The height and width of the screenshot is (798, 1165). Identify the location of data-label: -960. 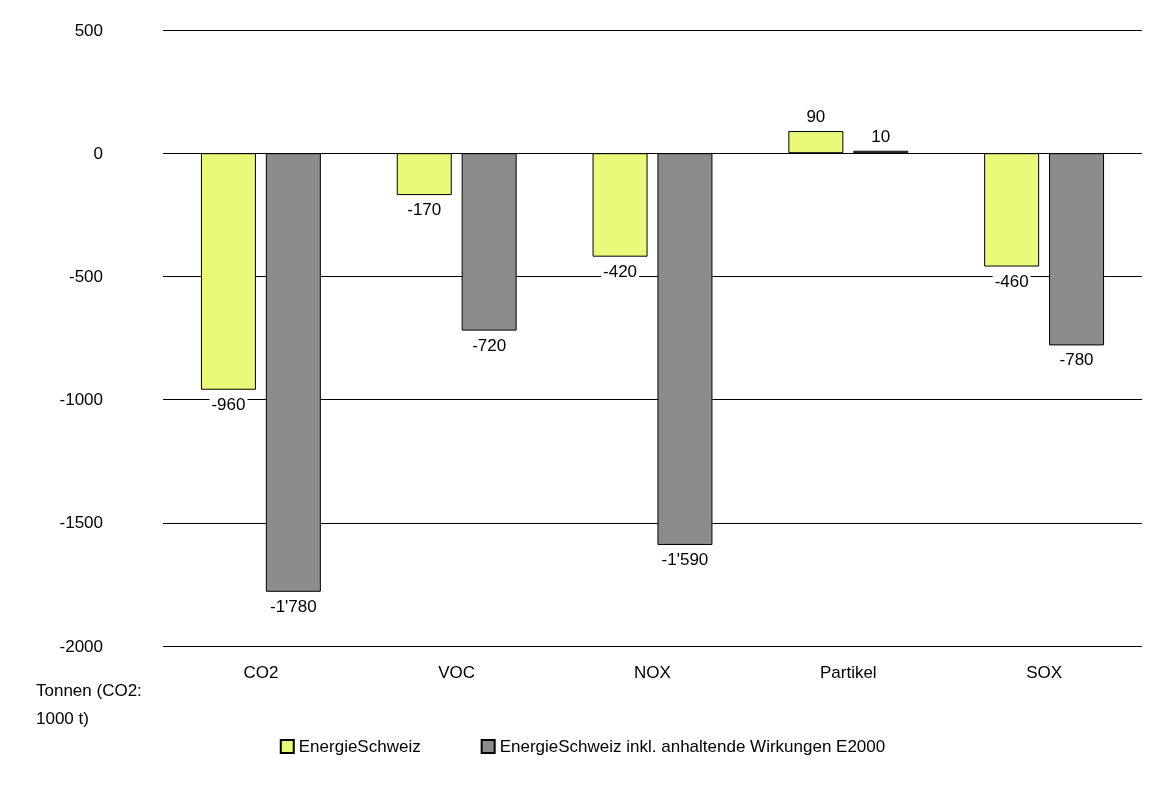
(228, 404).